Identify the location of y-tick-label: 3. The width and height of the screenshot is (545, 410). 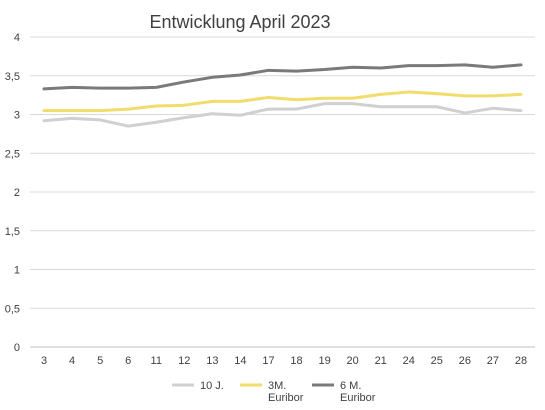
(17, 116).